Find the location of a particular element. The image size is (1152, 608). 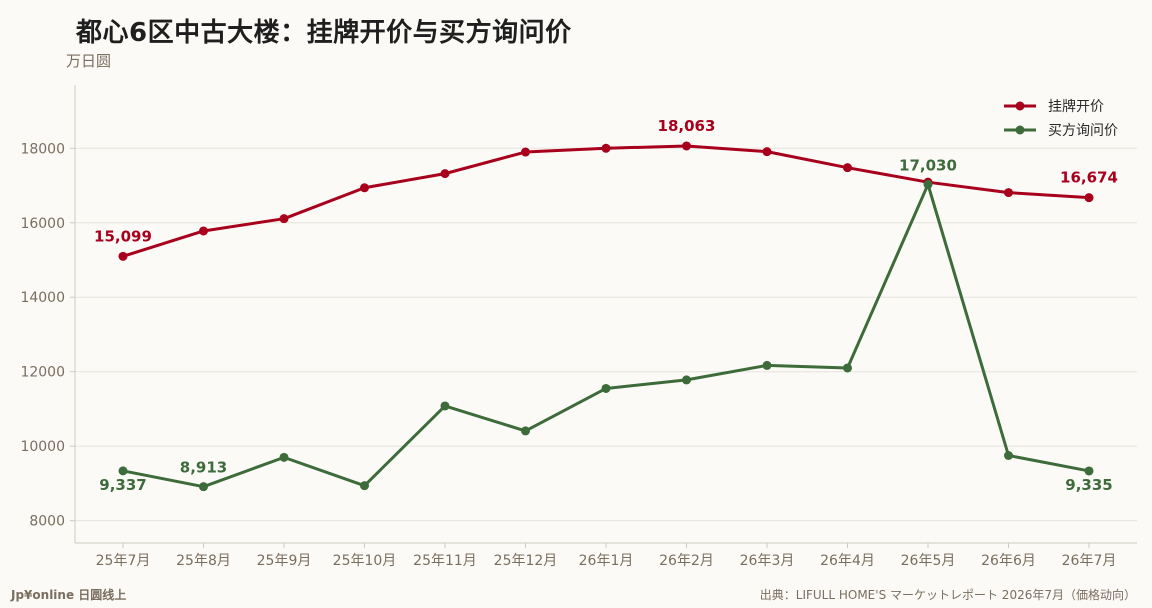

x-tick-label: 25年11月 is located at coordinates (445, 561).